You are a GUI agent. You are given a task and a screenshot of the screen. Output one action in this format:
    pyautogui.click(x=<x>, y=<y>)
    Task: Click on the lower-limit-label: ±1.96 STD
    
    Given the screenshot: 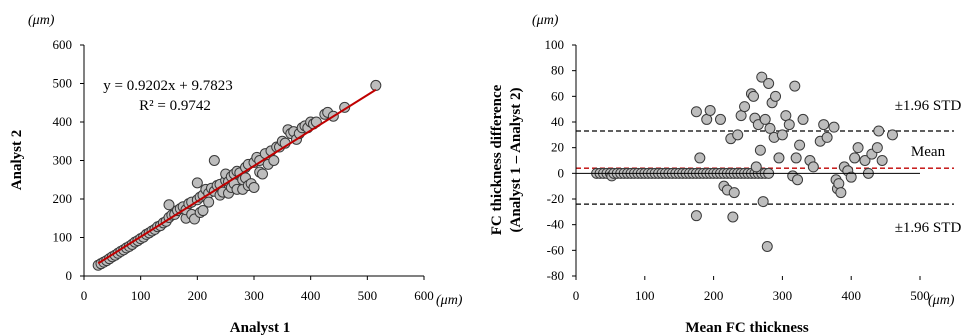 What is the action you would take?
    pyautogui.click(x=928, y=228)
    